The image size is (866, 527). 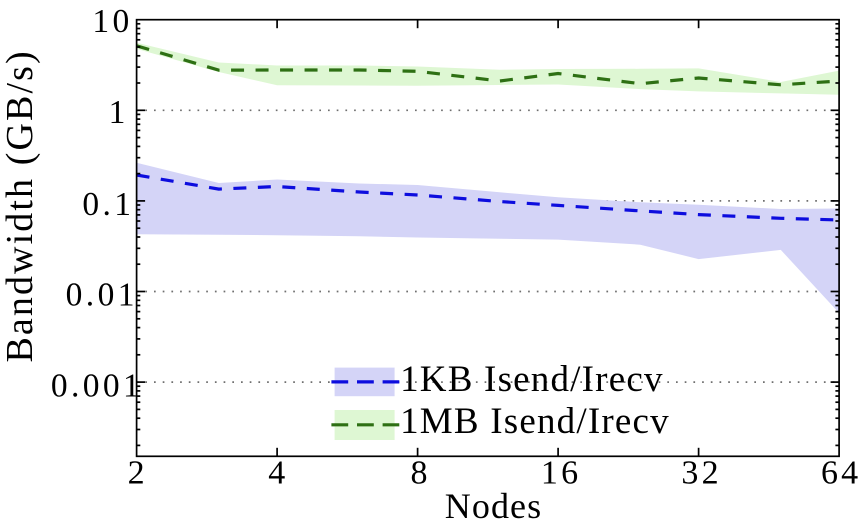 What do you see at coordinates (532, 379) in the screenshot?
I see `svg-text: 1KB Isend/Irecv` at bounding box center [532, 379].